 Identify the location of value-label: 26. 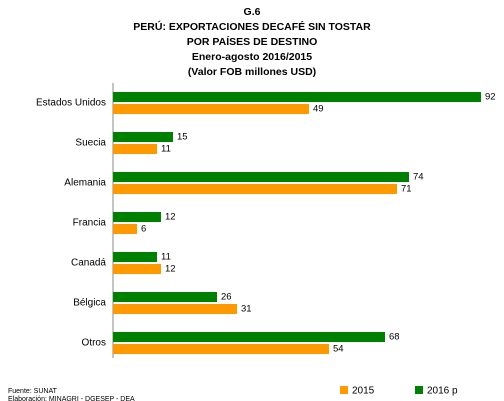
(226, 297).